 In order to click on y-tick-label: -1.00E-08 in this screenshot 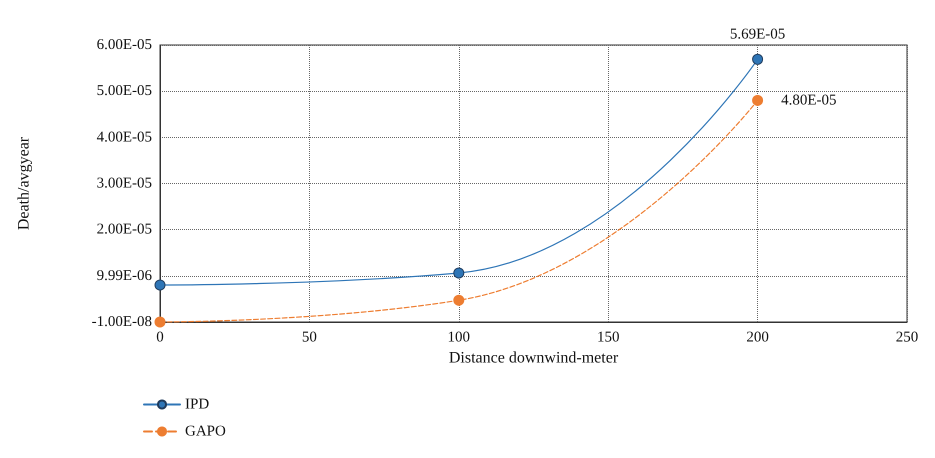, I will do `click(122, 322)`.